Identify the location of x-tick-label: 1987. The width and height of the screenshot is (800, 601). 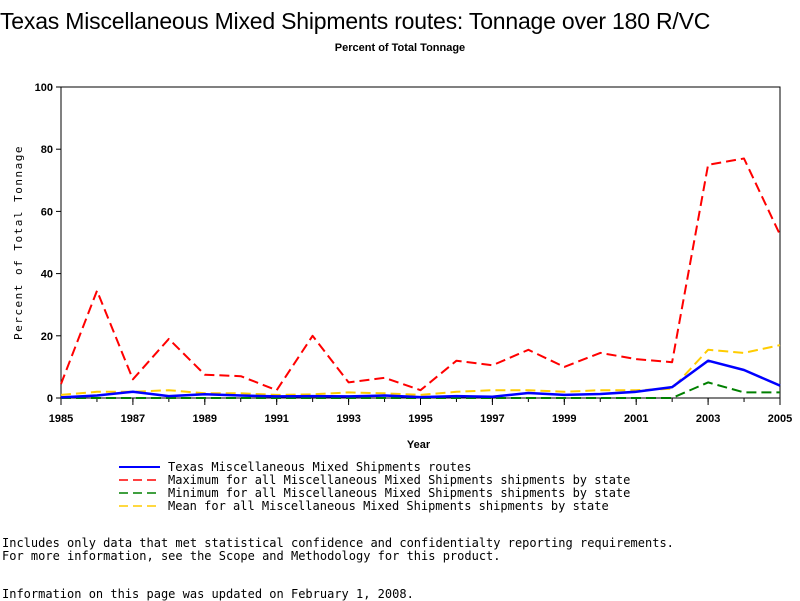
(133, 419).